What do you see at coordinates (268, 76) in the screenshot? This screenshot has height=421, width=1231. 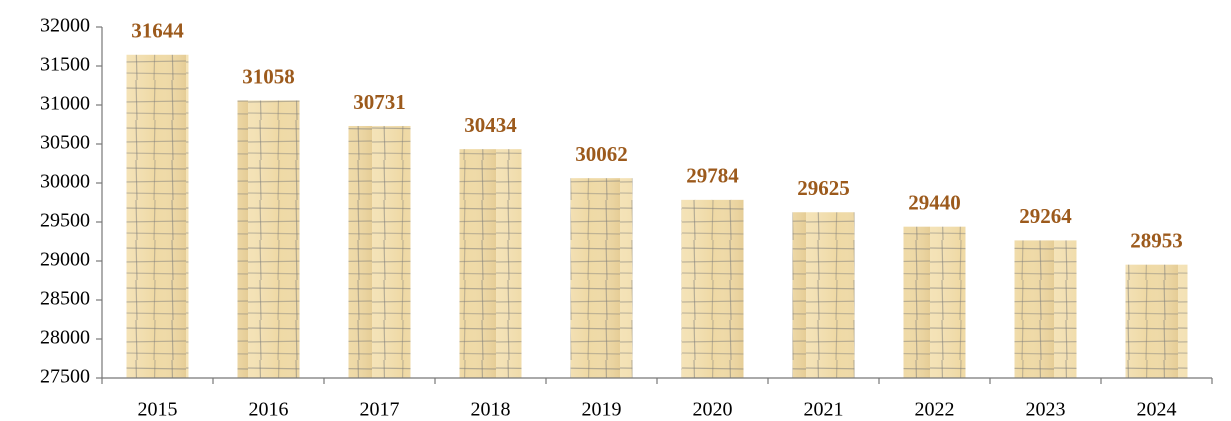 I see `data-label: 31058` at bounding box center [268, 76].